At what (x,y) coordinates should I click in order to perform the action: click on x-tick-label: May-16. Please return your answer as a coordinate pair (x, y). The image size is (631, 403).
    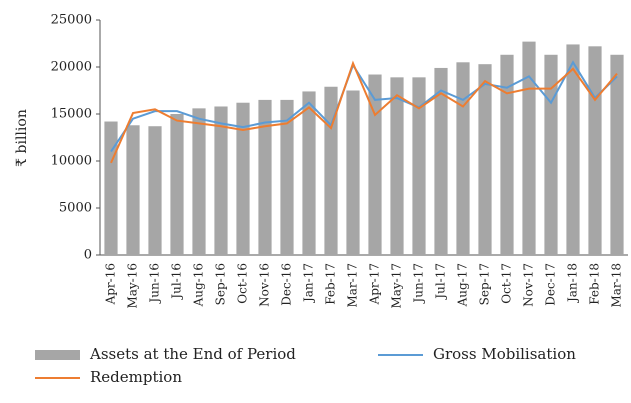
    Looking at the image, I should click on (133, 286).